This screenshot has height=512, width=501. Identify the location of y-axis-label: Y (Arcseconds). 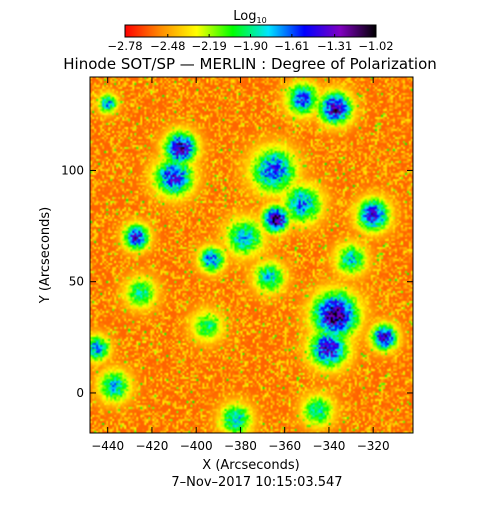
(45, 255).